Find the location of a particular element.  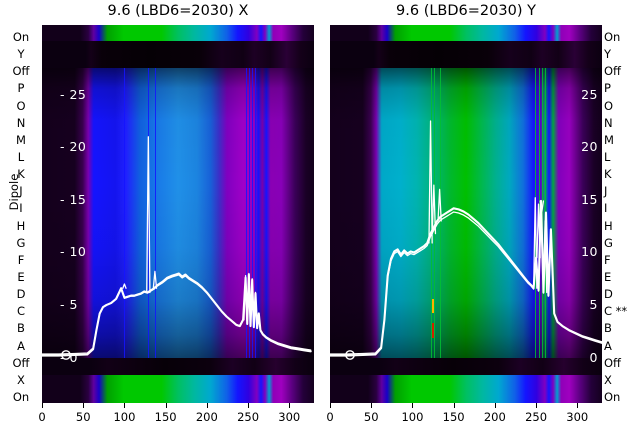

inner-ytick-5: 5 is located at coordinates (593, 305).